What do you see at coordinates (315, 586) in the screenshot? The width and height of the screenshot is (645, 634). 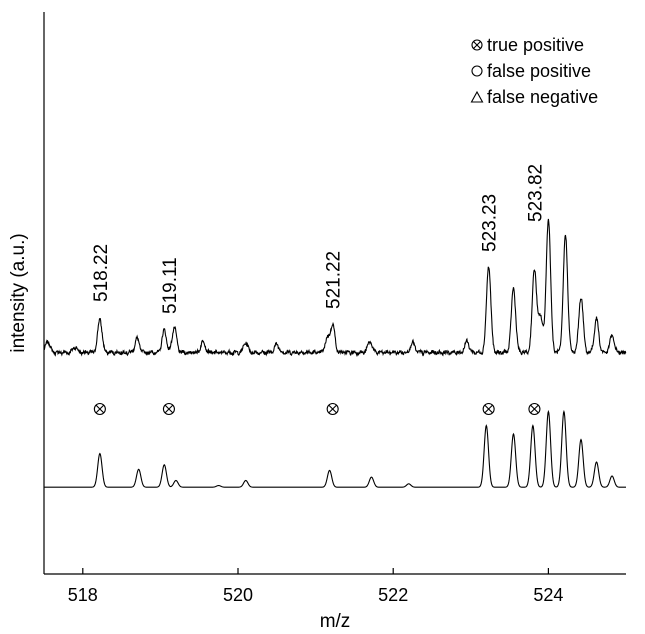 I see `x-ticks: 518 520 522 524` at bounding box center [315, 586].